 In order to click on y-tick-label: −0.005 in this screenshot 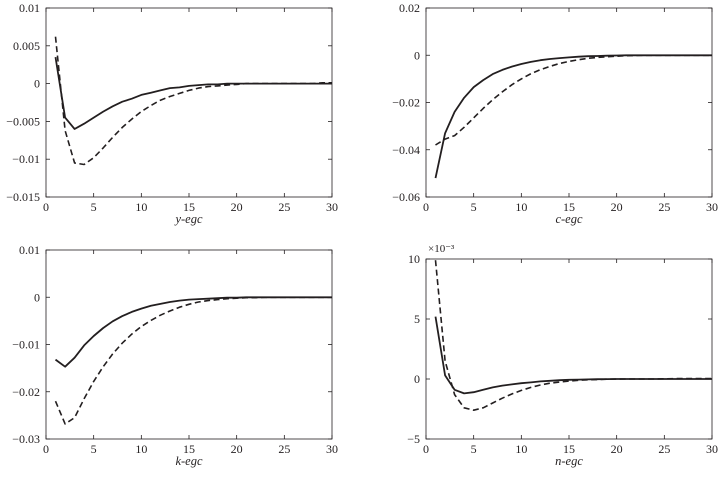, I will do `click(23, 121)`.